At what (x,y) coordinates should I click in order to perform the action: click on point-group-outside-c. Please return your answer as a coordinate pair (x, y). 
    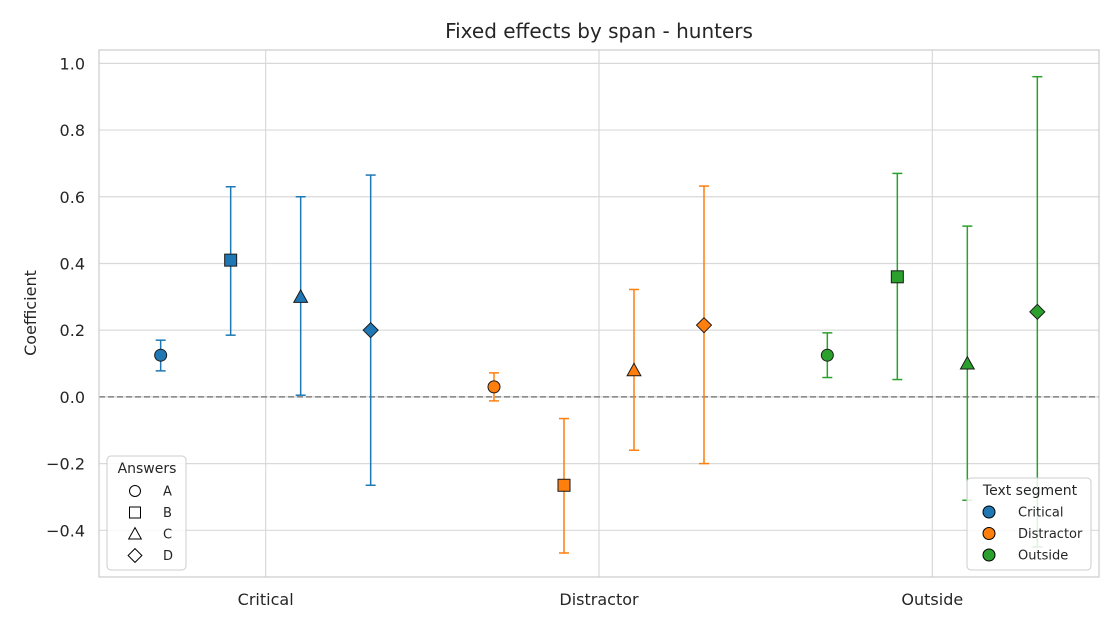
    Looking at the image, I should click on (967, 363).